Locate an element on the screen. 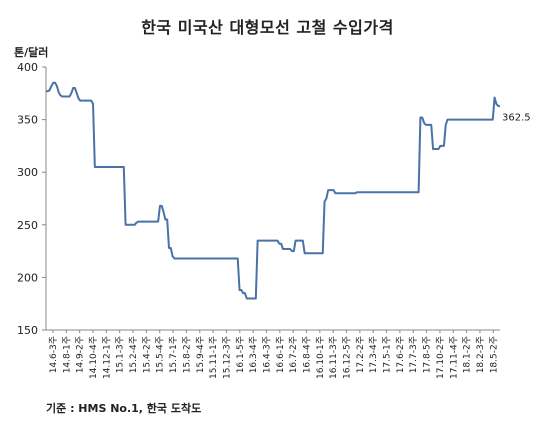  x-tick-label: 18.1-2주 is located at coordinates (467, 354).